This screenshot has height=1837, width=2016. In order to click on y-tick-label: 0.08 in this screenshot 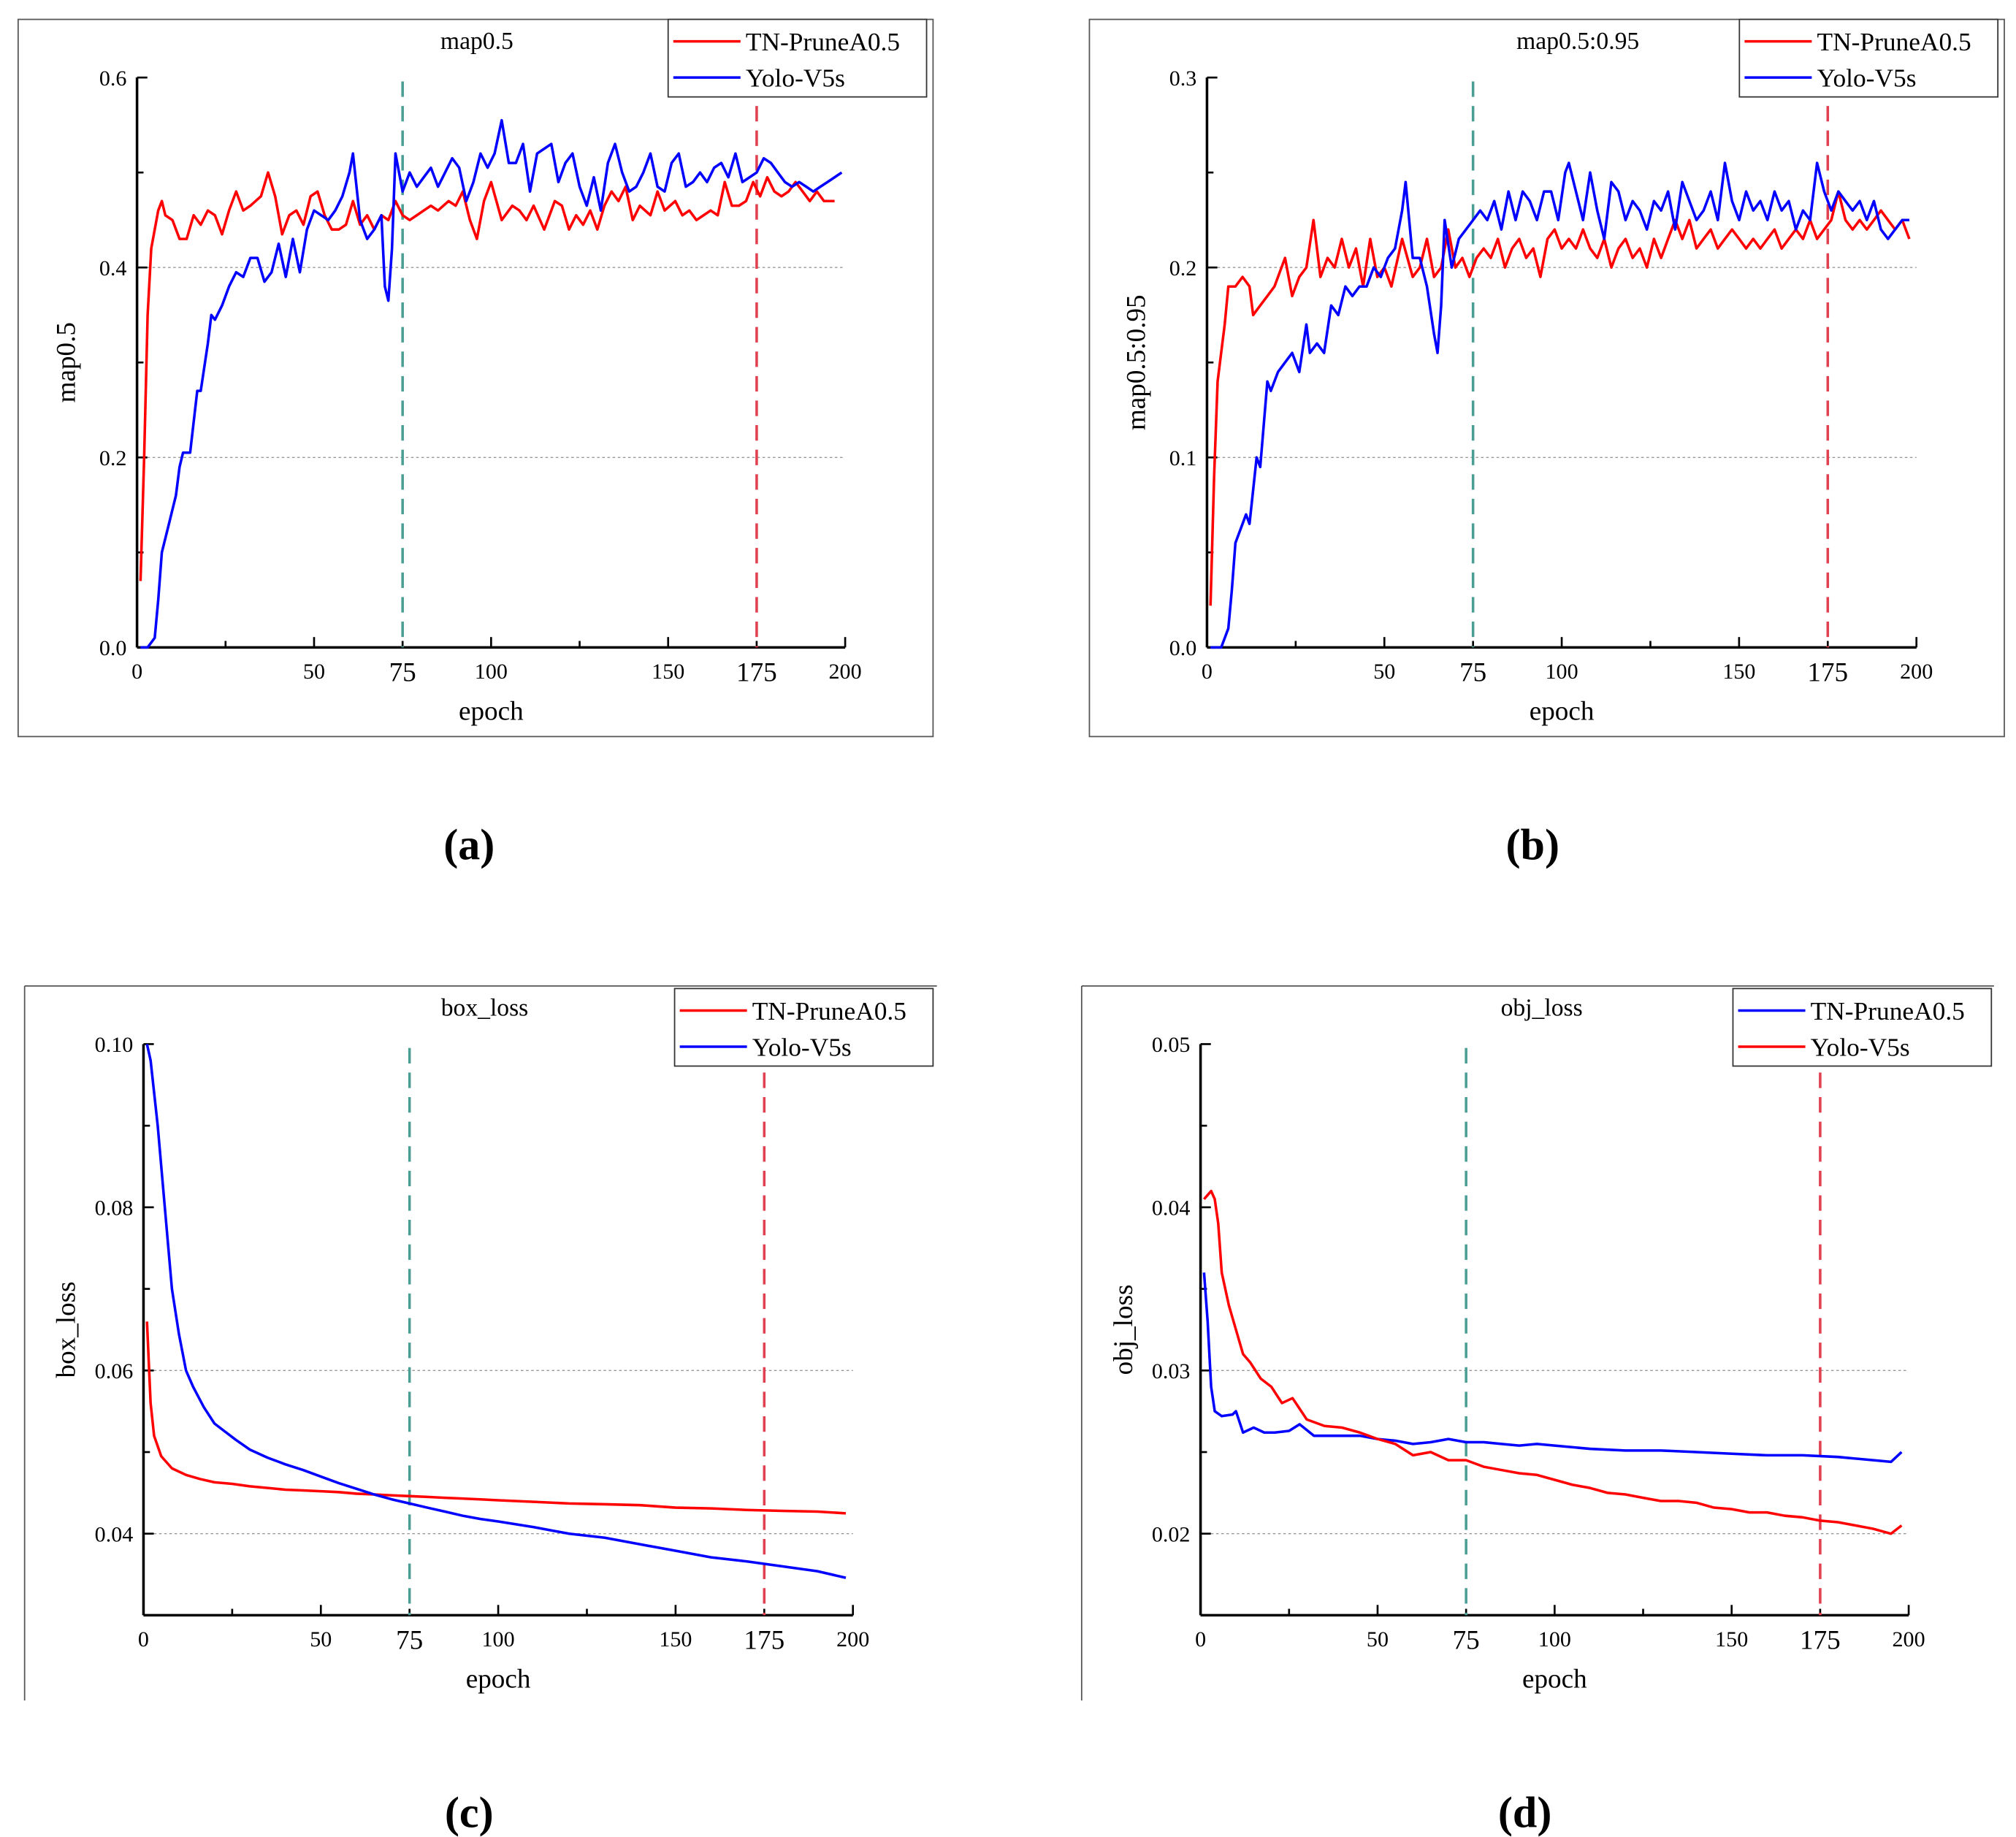, I will do `click(114, 1207)`.